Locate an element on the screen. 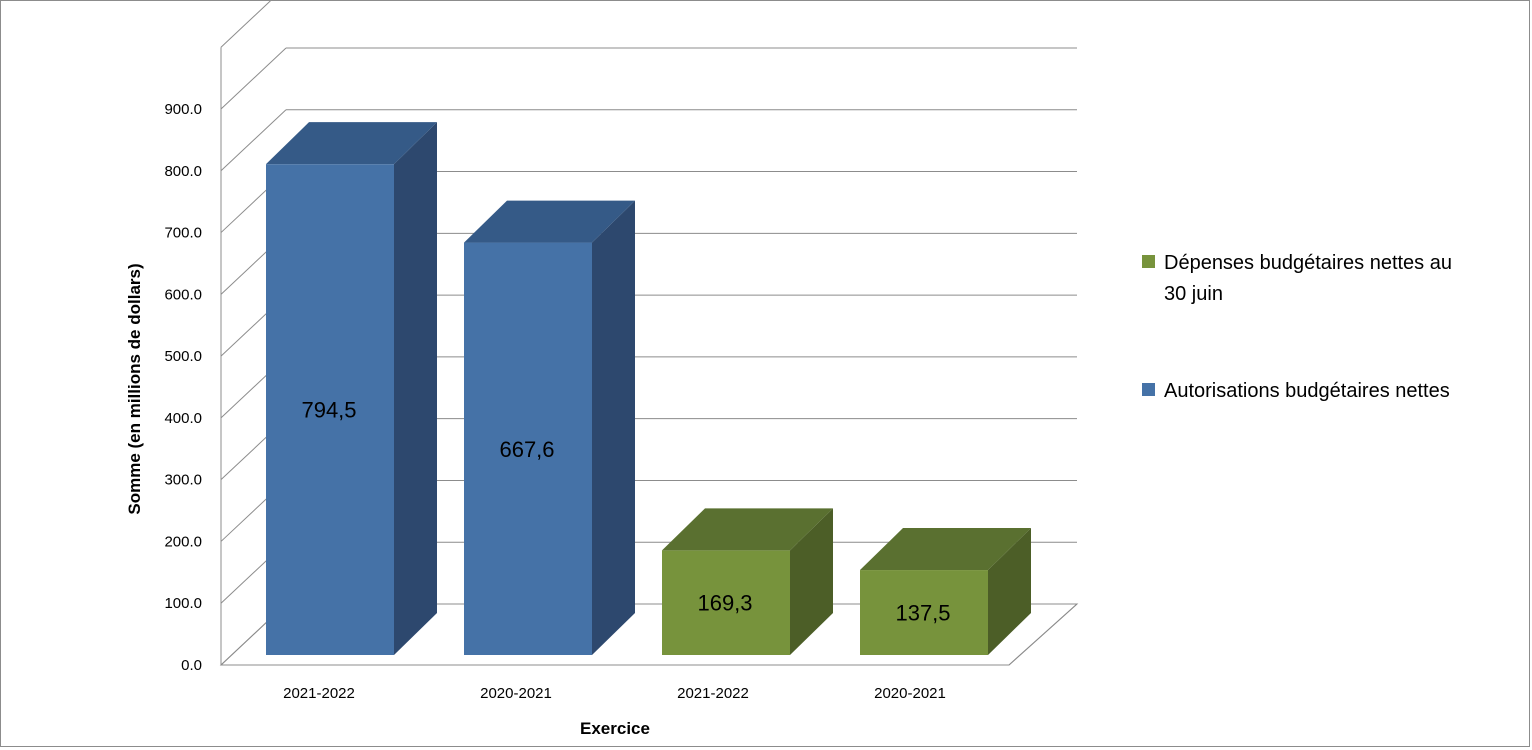 The image size is (1532, 750). y-axis-title: Somme (en millions de dollars) is located at coordinates (134, 388).